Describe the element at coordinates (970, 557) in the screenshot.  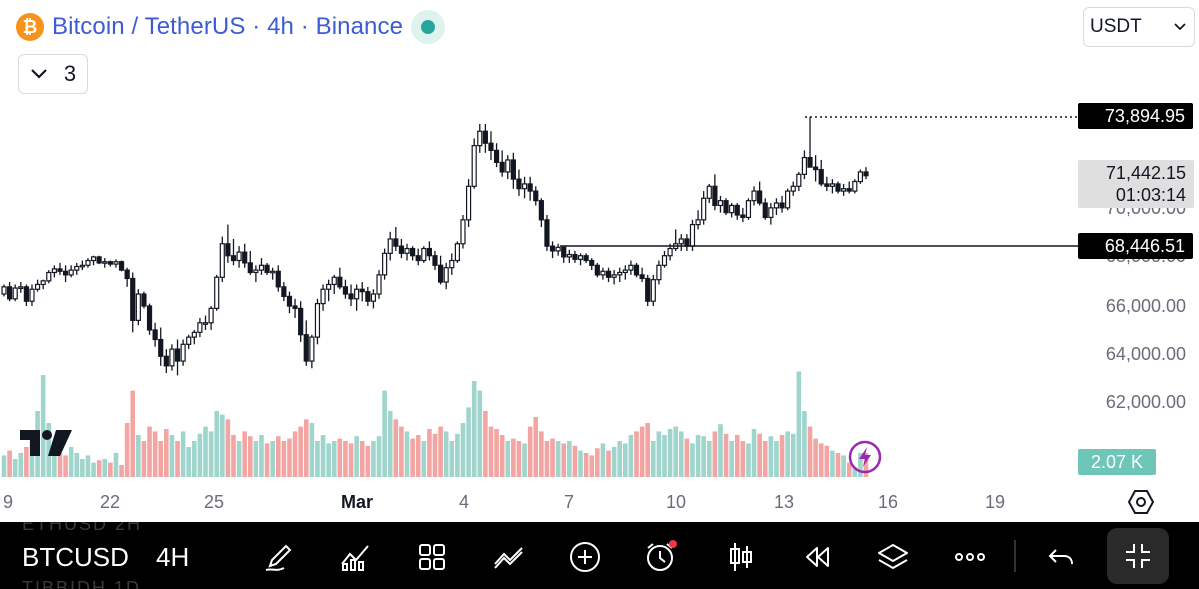
I see `more-options-icon` at that location.